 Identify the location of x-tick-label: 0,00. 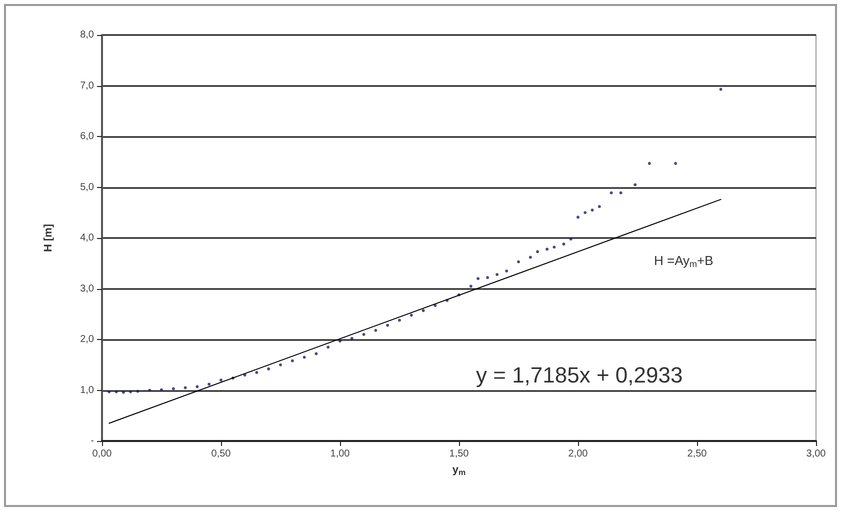
(102, 454).